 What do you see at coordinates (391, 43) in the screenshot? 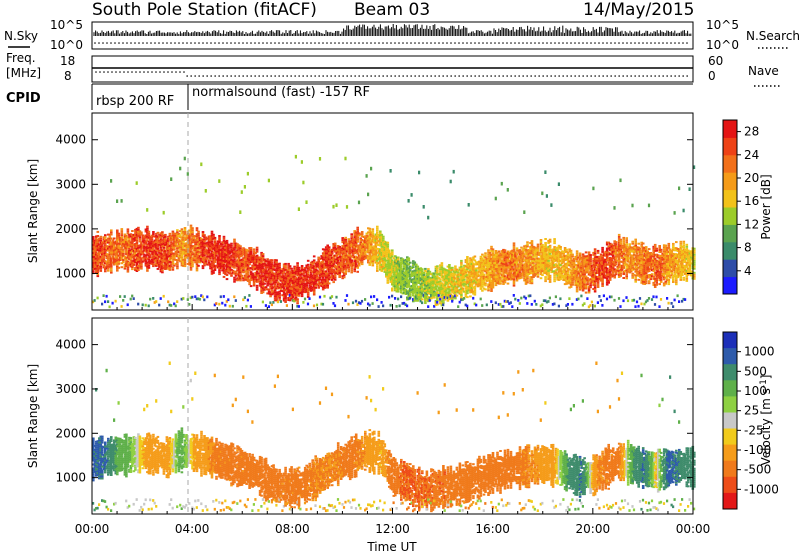
I see `nsearch-dots` at bounding box center [391, 43].